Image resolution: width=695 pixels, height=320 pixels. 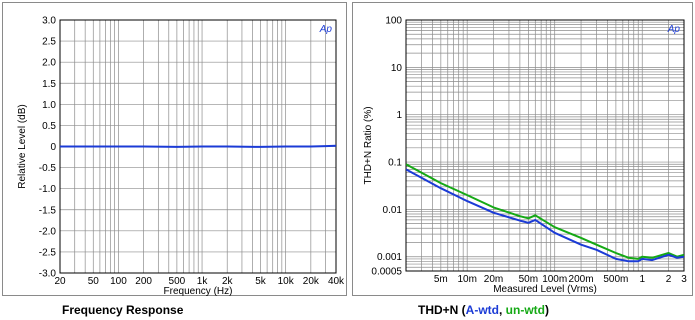 What do you see at coordinates (545, 289) in the screenshot?
I see `x-axis-label: Measured Level (Vrms)` at bounding box center [545, 289].